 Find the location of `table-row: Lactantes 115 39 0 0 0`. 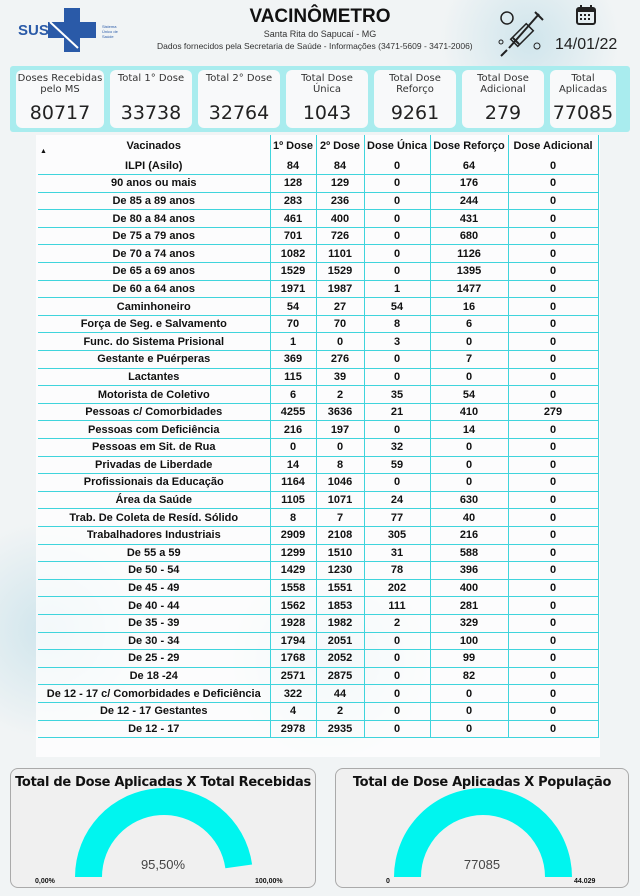

table-row: Lactantes 115 39 0 0 0 is located at coordinates (318, 377).